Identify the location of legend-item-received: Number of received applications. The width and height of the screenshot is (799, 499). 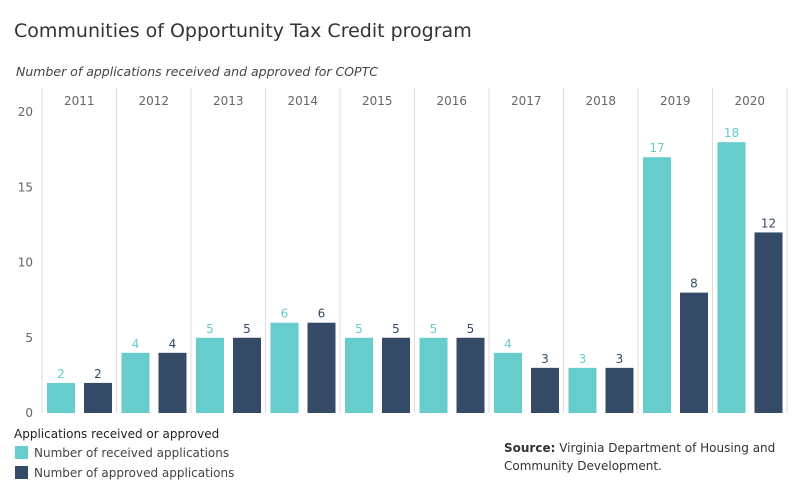
(122, 453).